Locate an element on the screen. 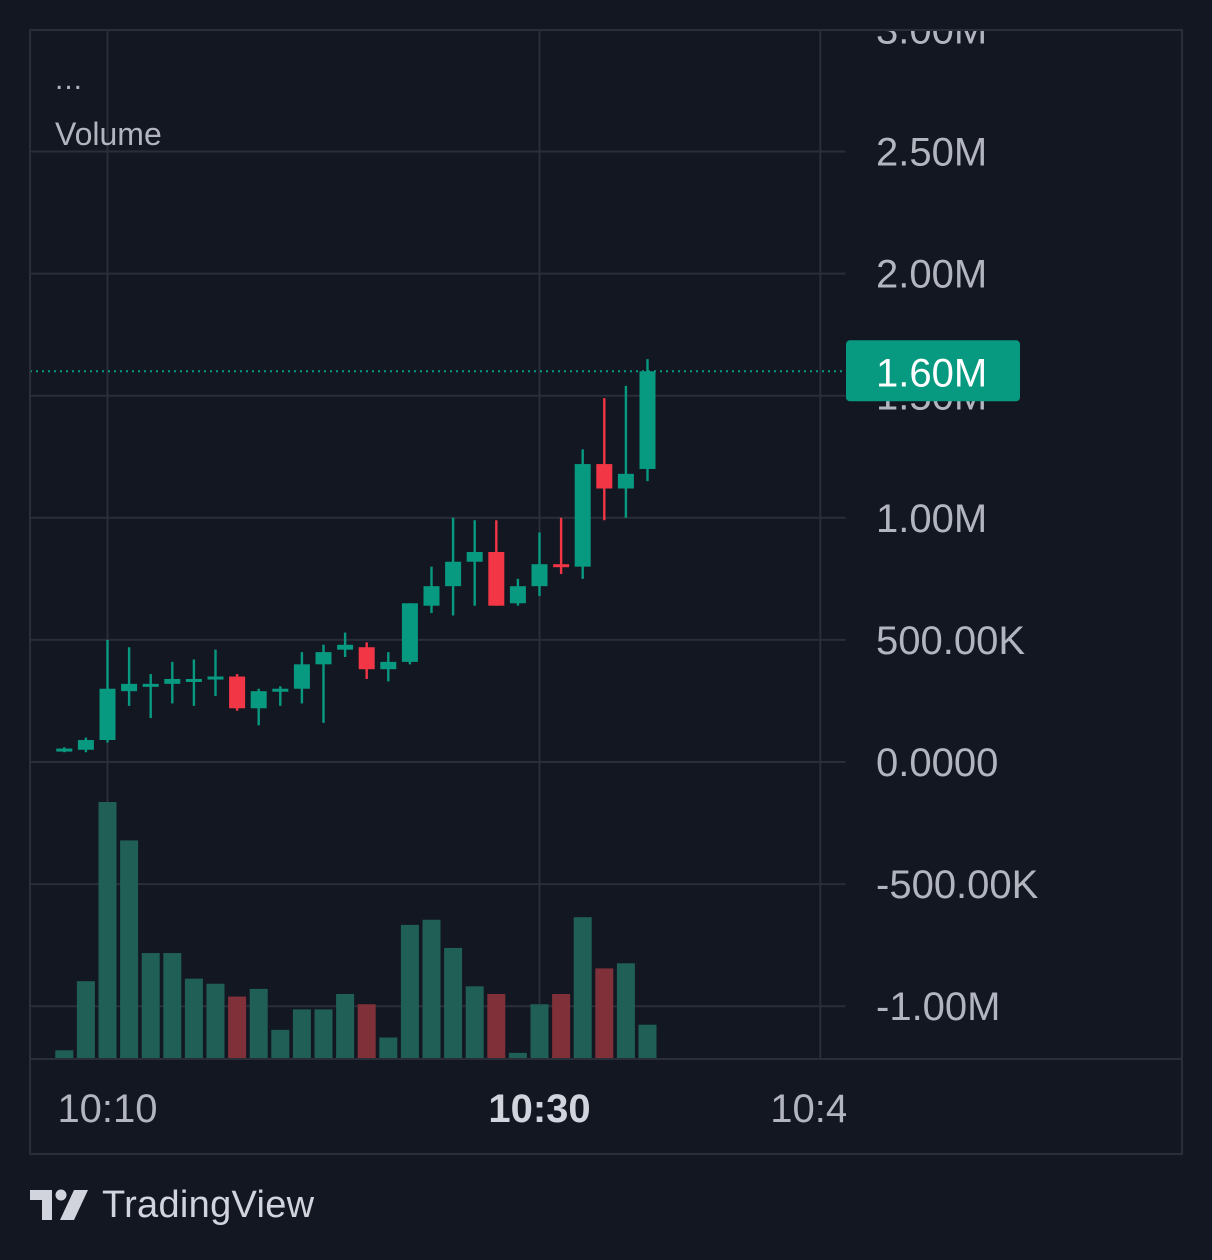 This screenshot has width=1212, height=1260. price-tick-label: -500.00K is located at coordinates (957, 885).